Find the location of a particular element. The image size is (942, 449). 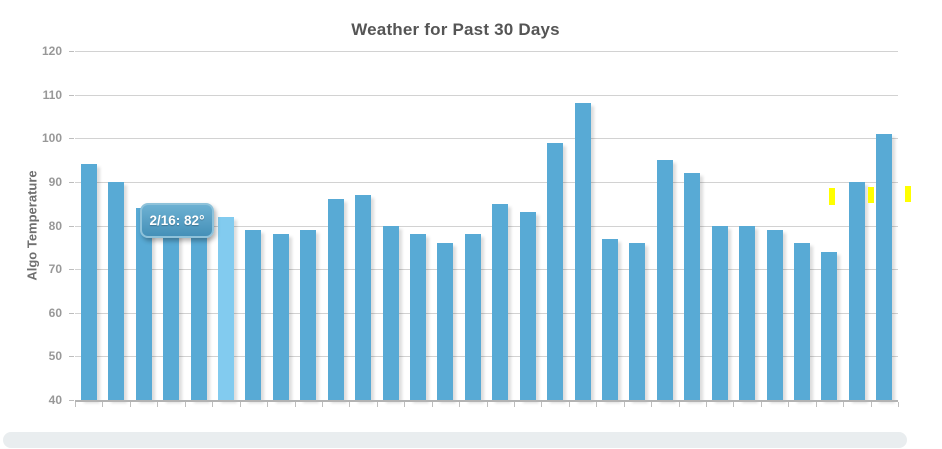

x-axis-line is located at coordinates (486, 401).